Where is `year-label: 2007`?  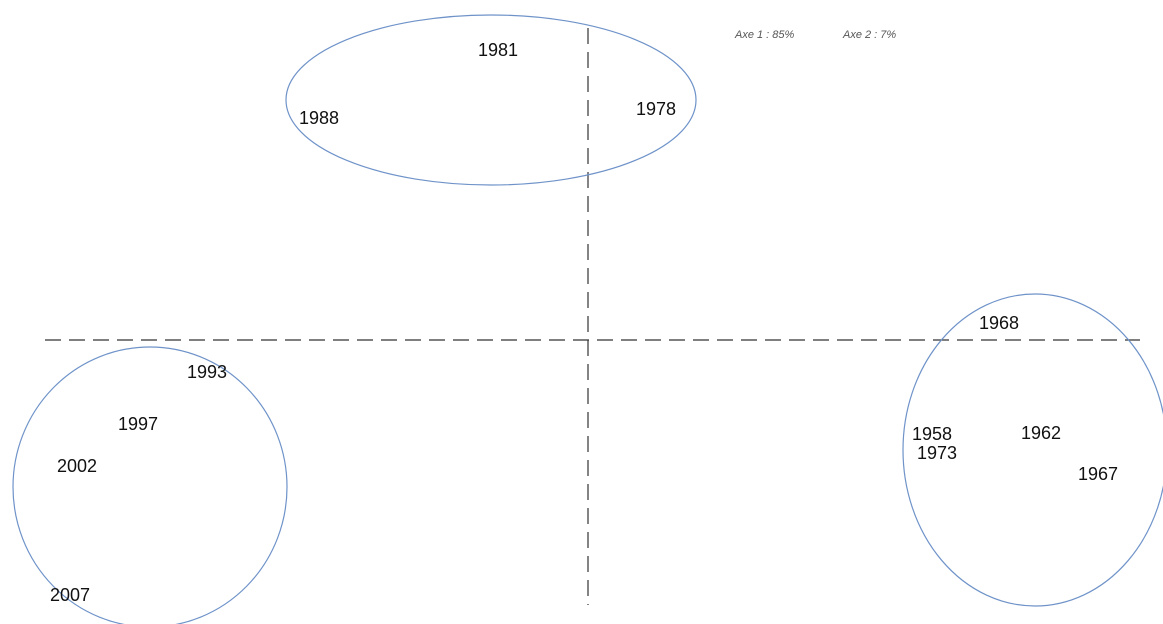
year-label: 2007 is located at coordinates (70, 595).